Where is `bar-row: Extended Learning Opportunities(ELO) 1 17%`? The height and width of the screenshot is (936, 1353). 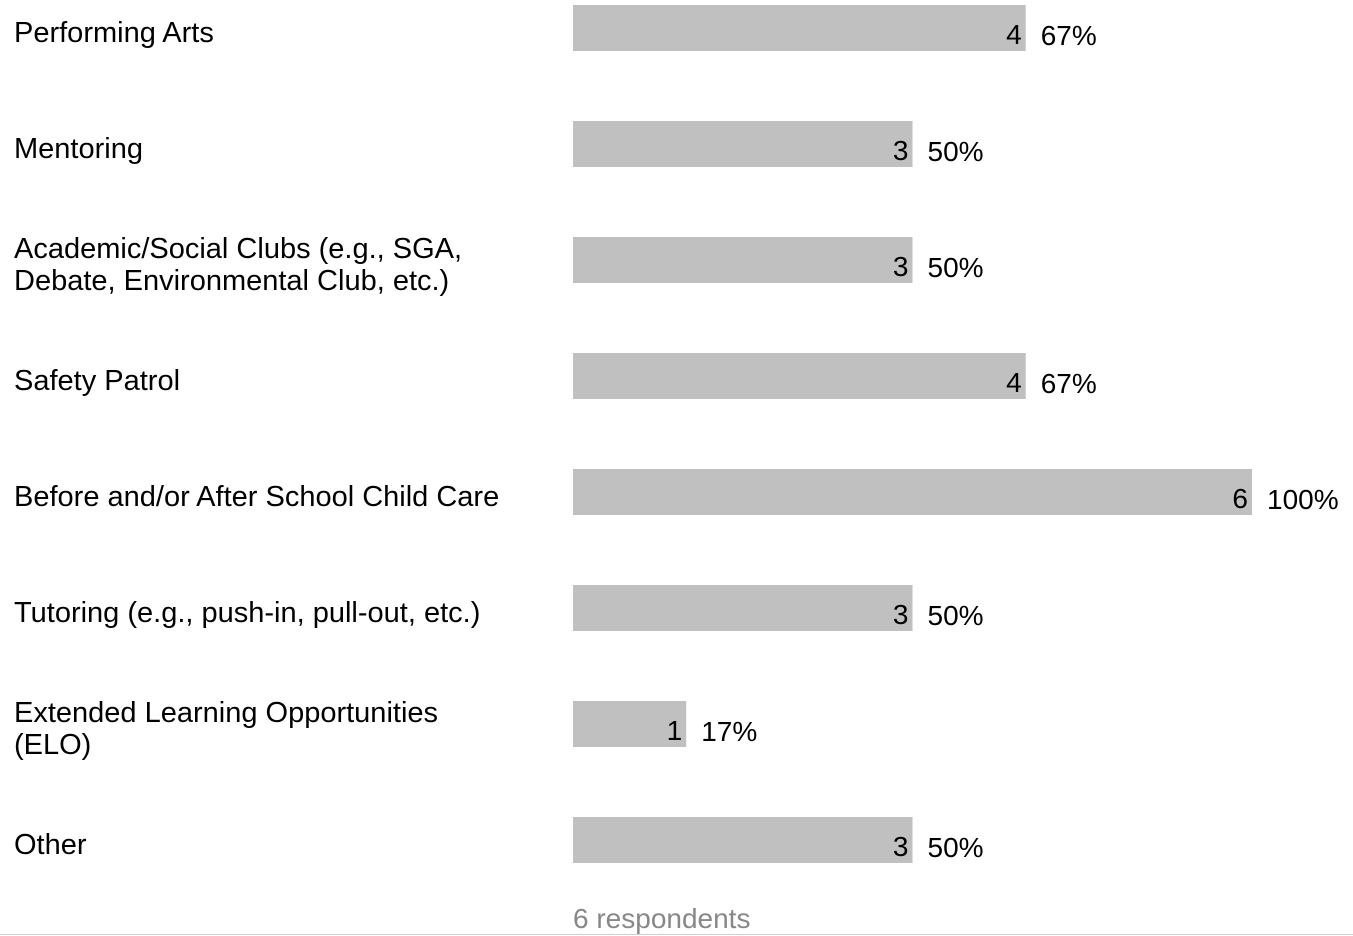
bar-row: Extended Learning Opportunities(ELO) 1 17% is located at coordinates (385, 729).